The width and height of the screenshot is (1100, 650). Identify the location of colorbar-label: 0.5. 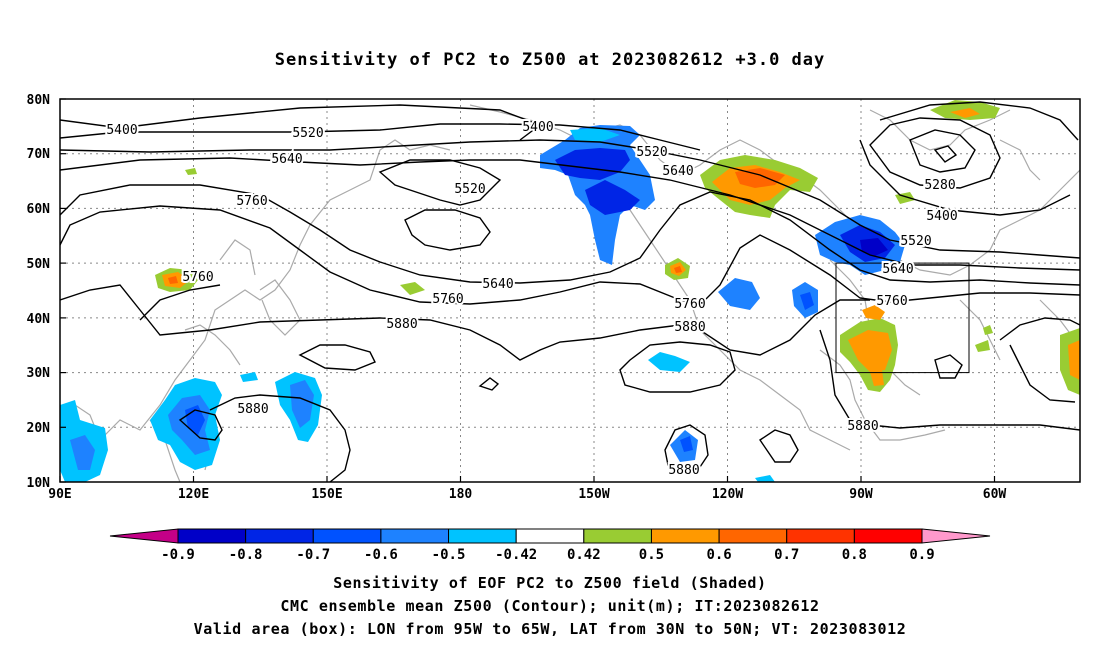
(651, 555).